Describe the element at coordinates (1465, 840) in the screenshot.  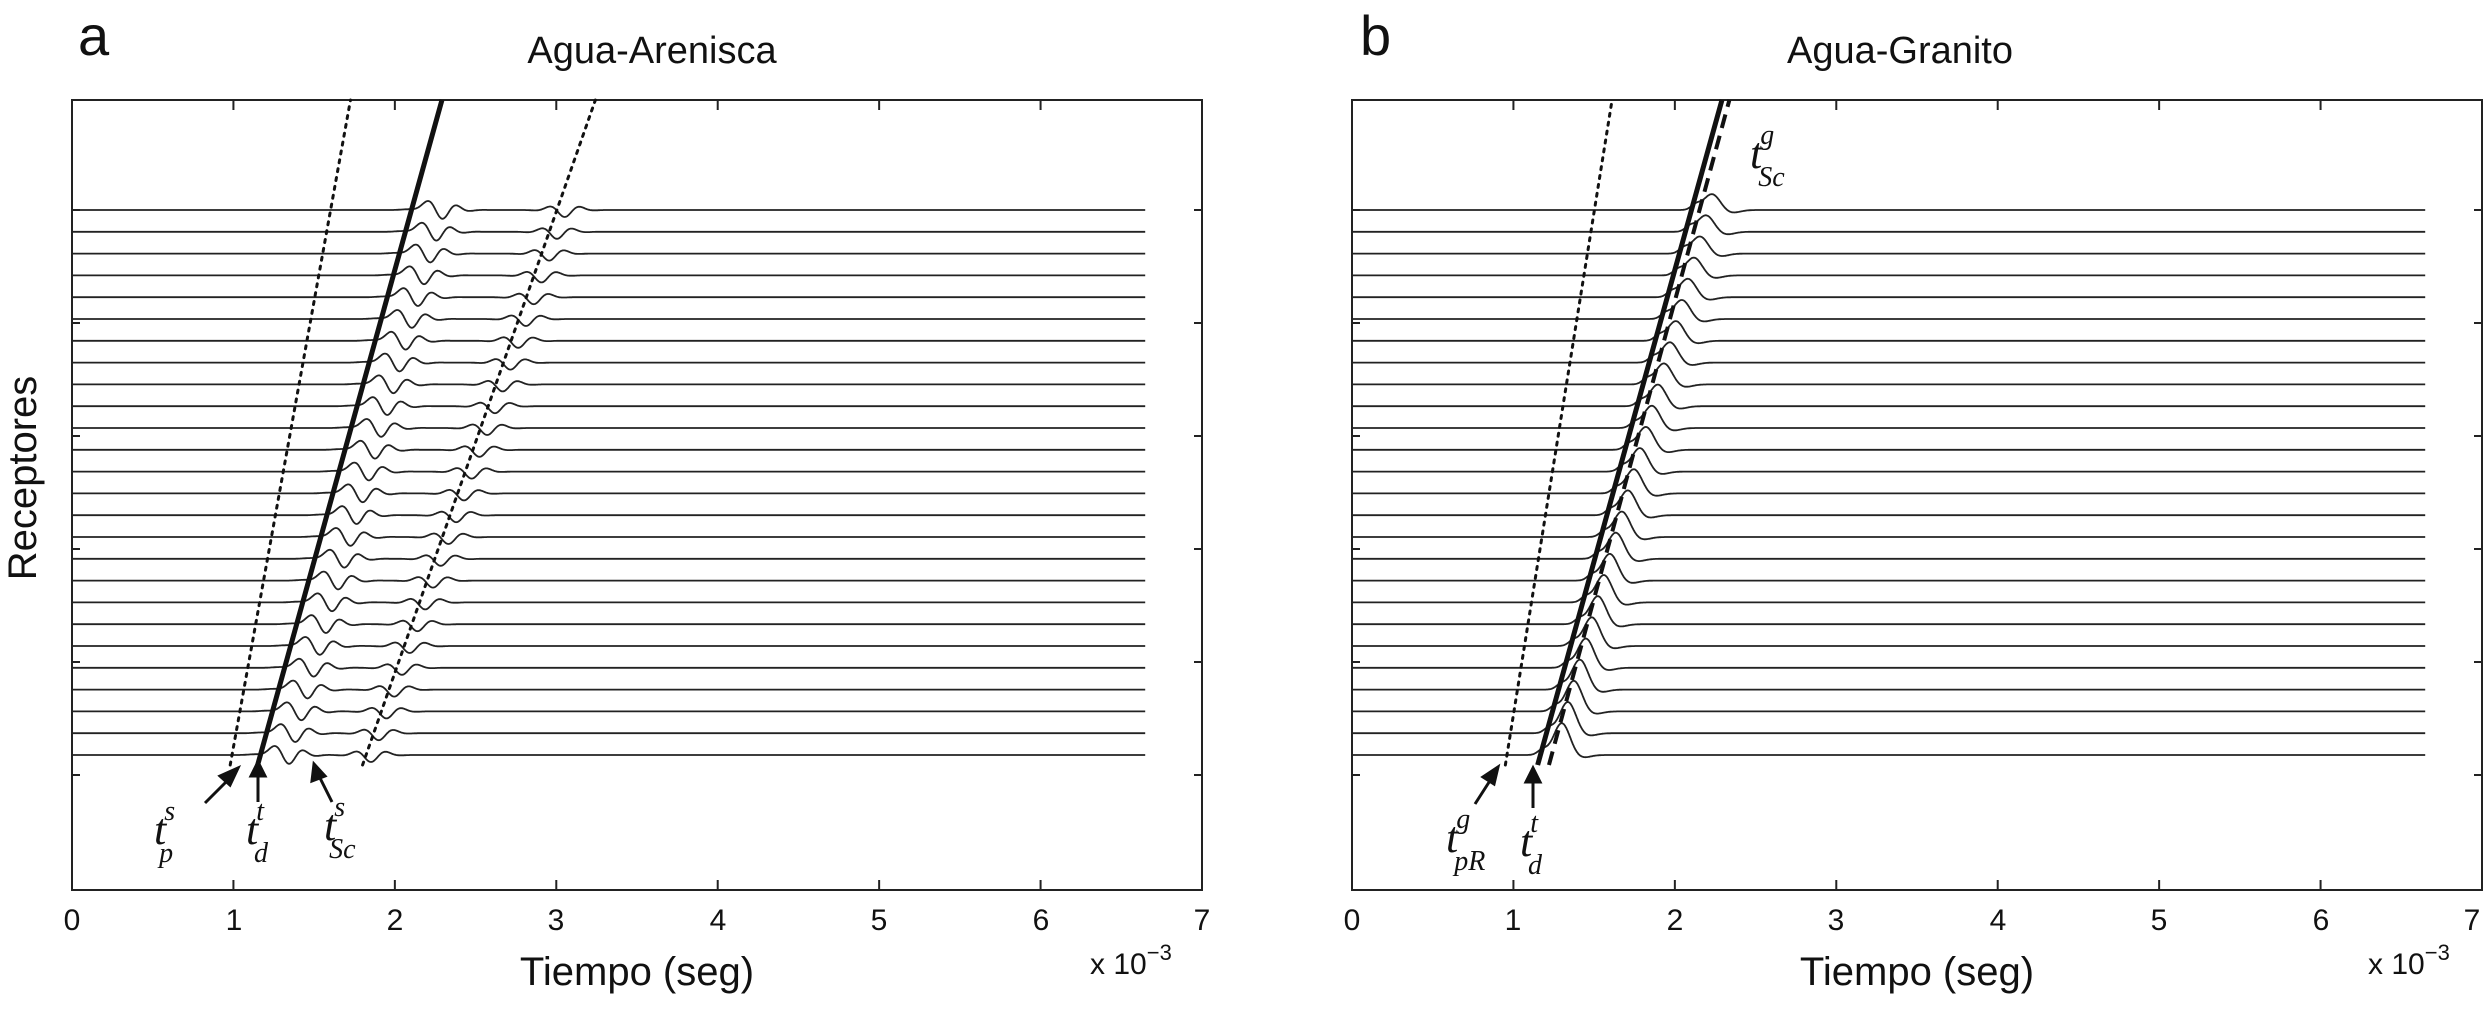
I see `annotation-label: tg pR` at that location.